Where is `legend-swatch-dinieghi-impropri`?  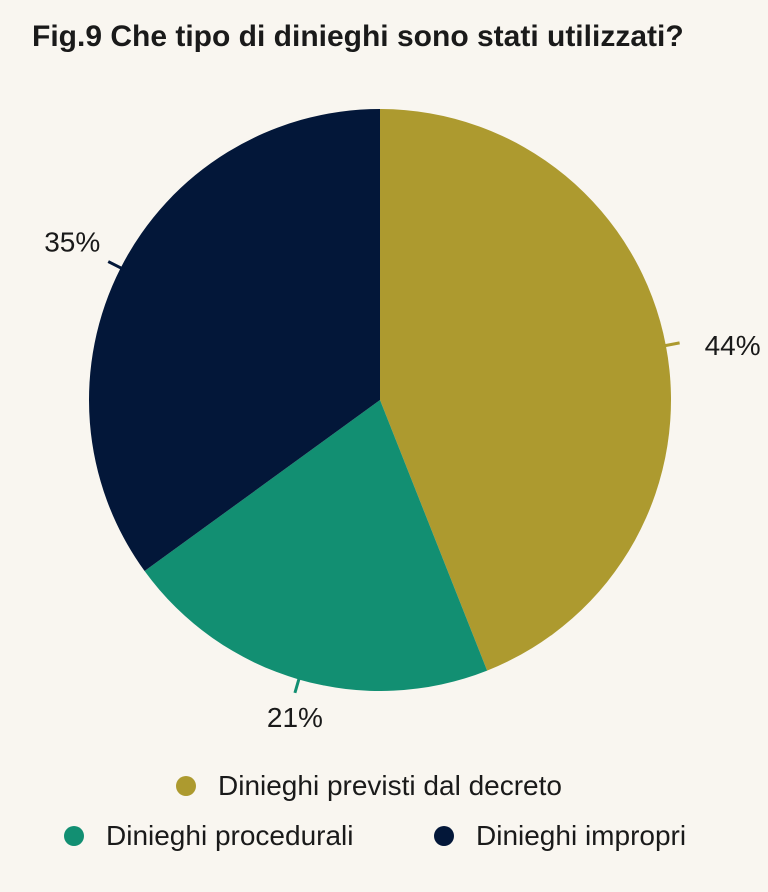
legend-swatch-dinieghi-impropri is located at coordinates (444, 836).